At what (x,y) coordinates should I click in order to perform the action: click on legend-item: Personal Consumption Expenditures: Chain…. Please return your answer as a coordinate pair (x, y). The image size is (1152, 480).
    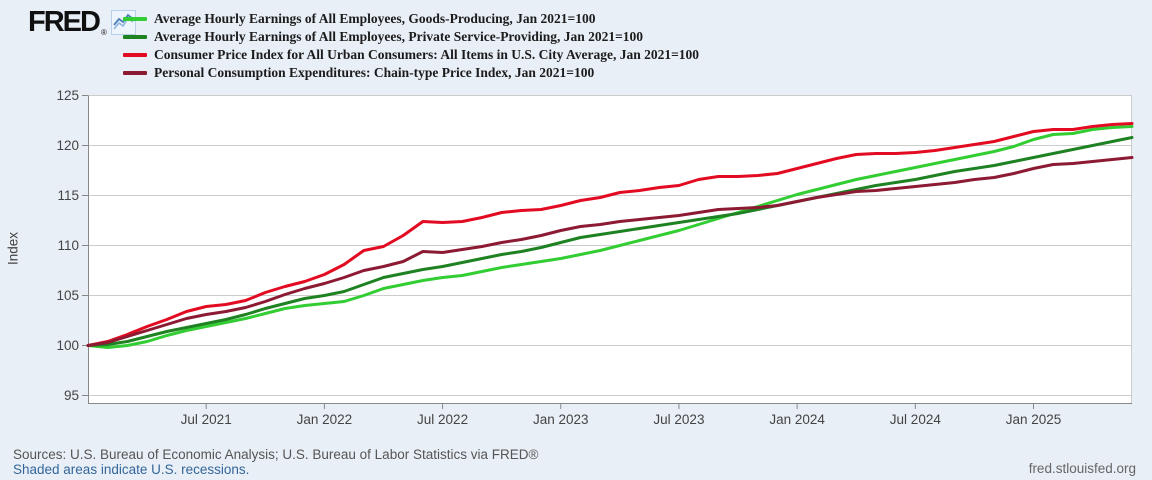
    Looking at the image, I should click on (411, 73).